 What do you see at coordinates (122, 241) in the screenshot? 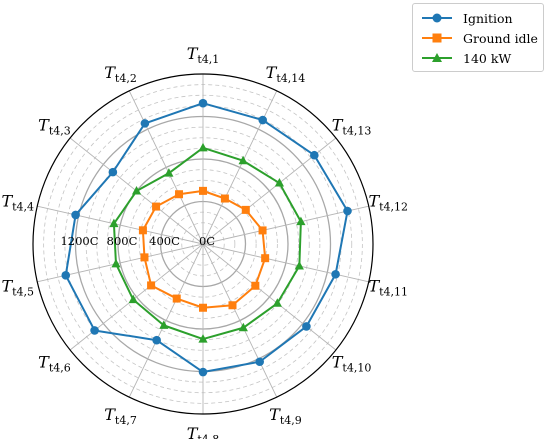
I see `radial-tick-label: 800C` at bounding box center [122, 241].